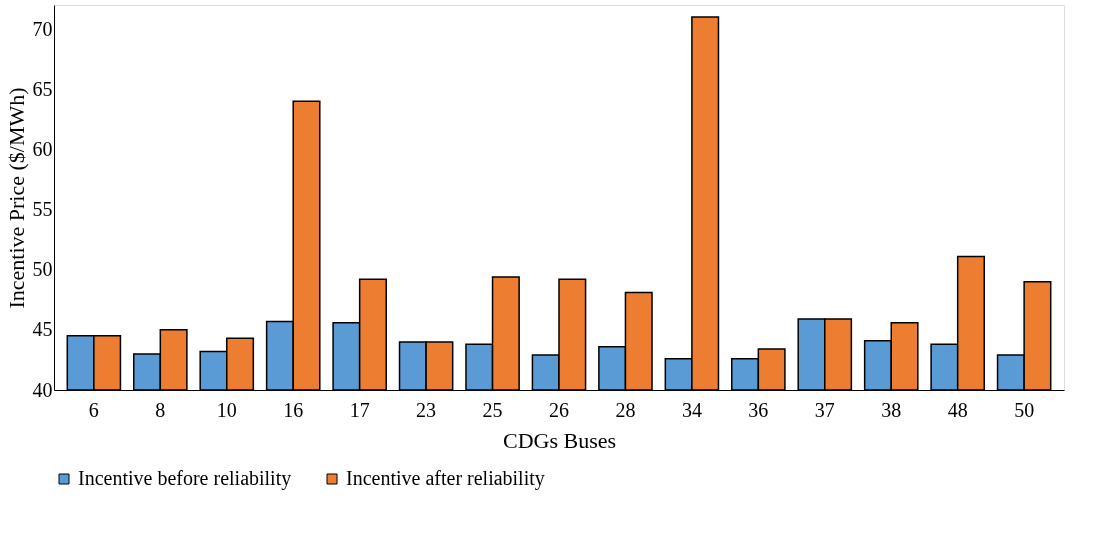  I want to click on y-tick-label: 70, so click(42, 28).